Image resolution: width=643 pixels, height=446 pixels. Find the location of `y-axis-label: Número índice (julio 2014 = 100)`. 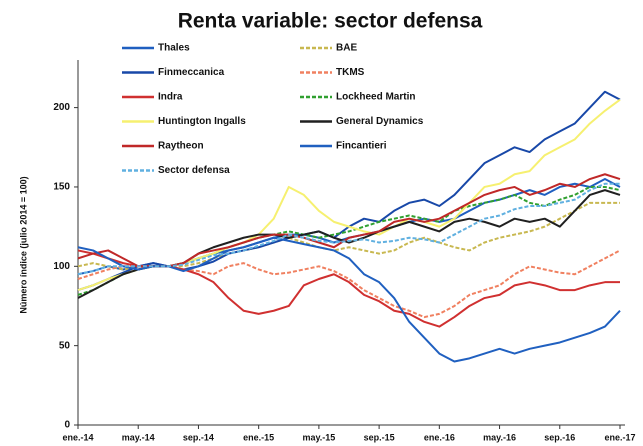

y-axis-label: Número índice (julio 2014 = 100) is located at coordinates (23, 244).